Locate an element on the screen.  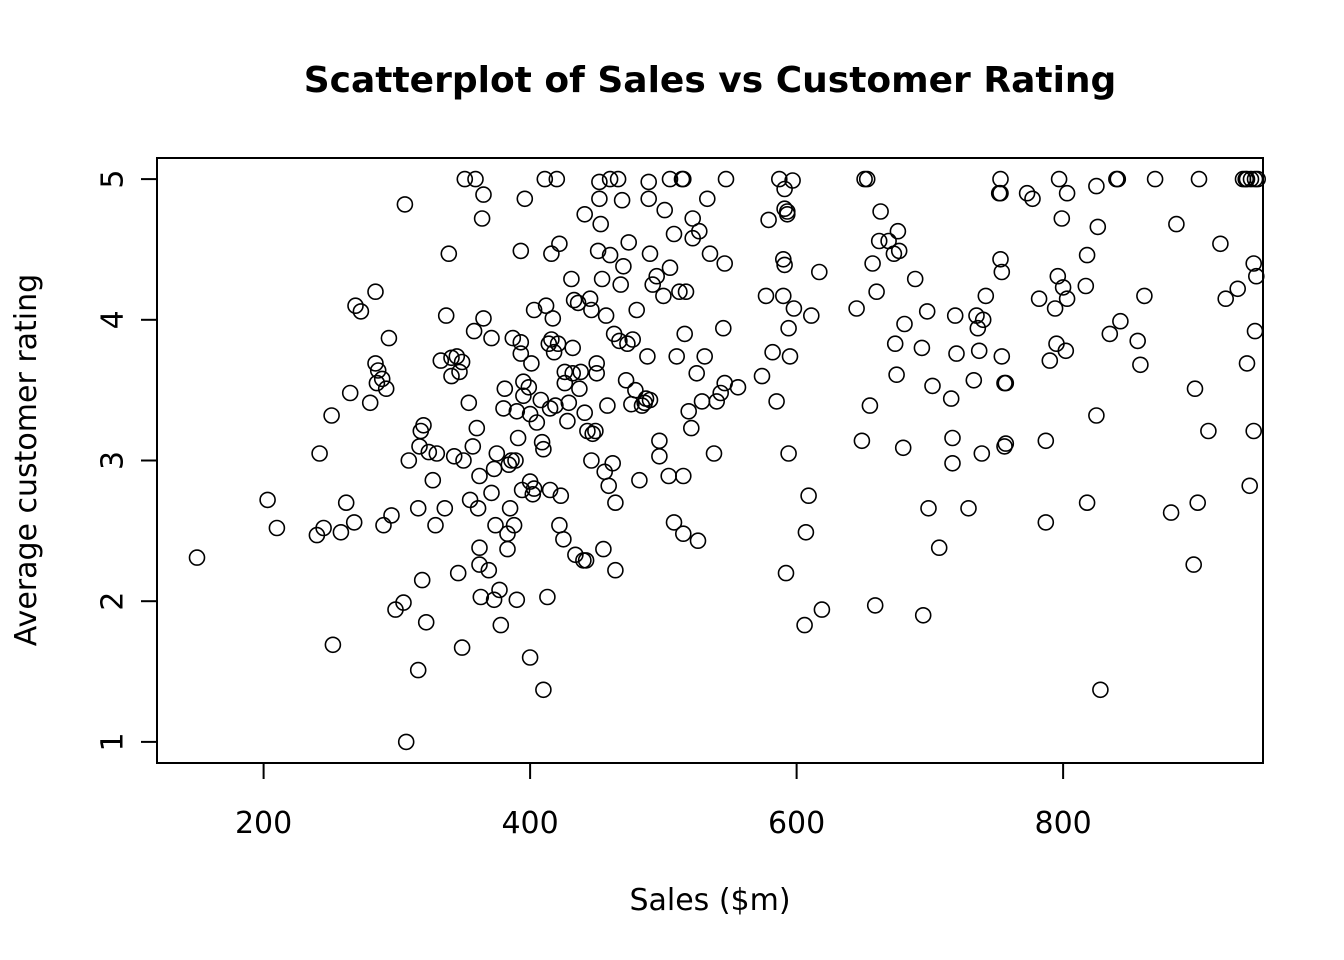
x-tick-label: 600 is located at coordinates (796, 823).